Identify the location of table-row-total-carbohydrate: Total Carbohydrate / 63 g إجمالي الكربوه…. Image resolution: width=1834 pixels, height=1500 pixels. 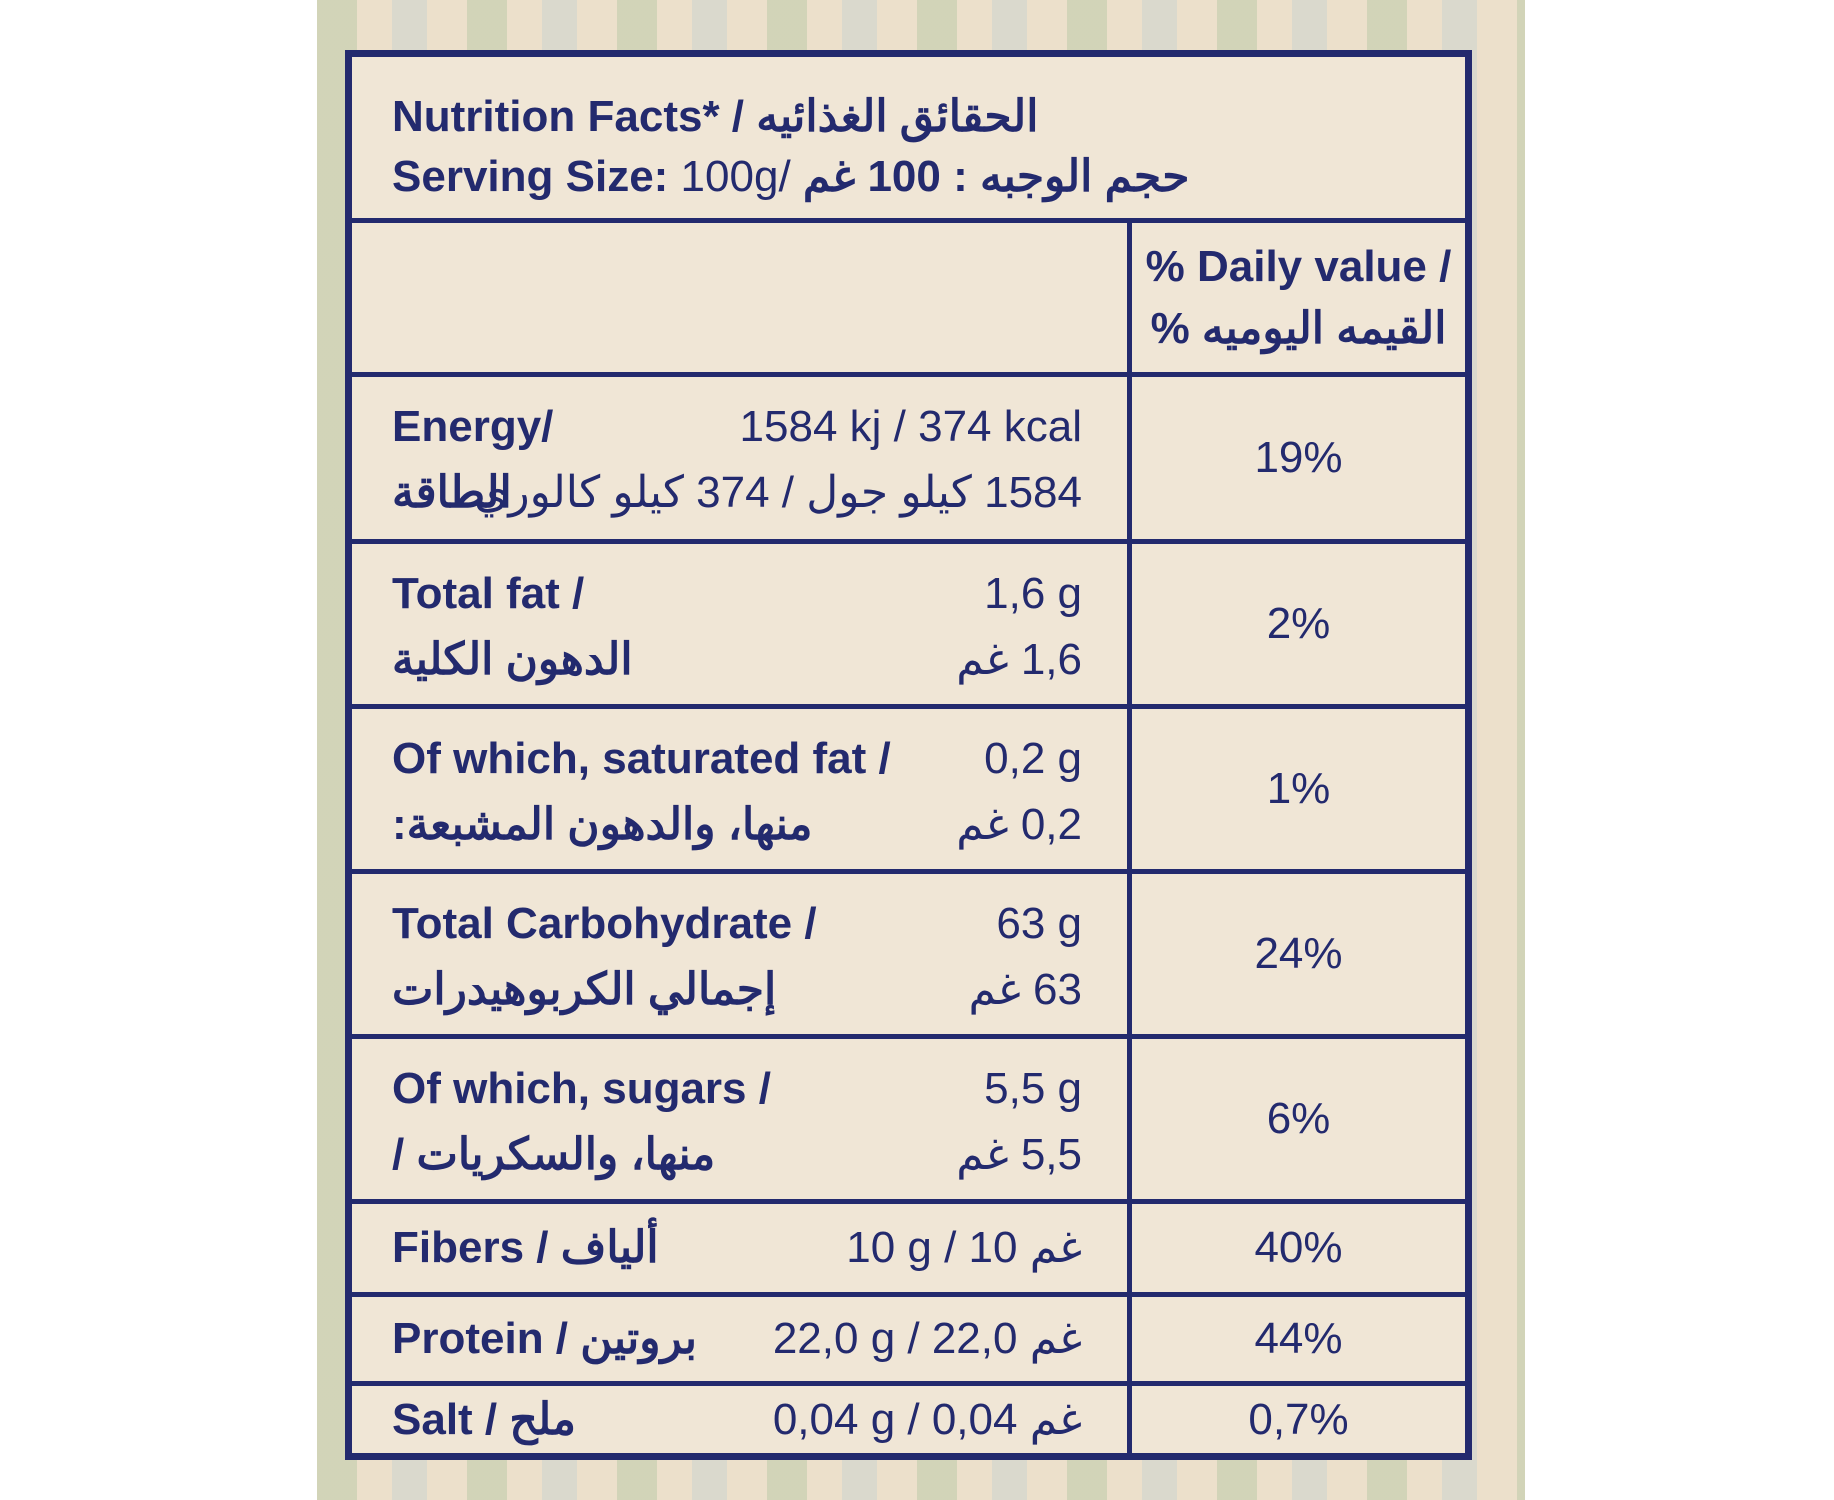
(908, 951).